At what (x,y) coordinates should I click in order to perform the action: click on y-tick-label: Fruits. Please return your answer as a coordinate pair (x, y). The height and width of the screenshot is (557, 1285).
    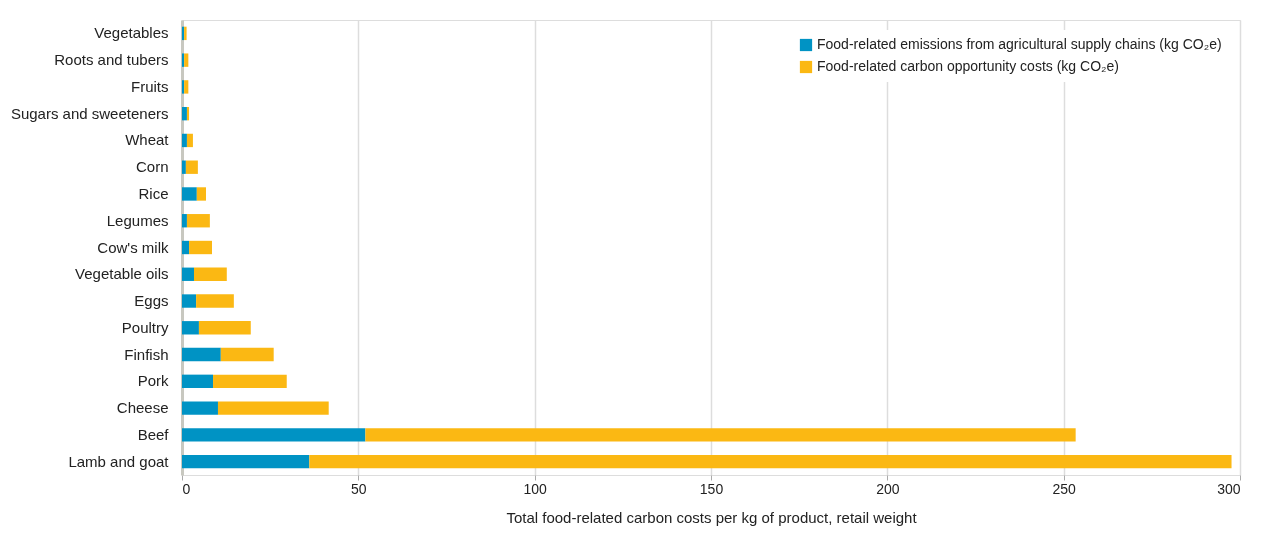
    Looking at the image, I should click on (150, 86).